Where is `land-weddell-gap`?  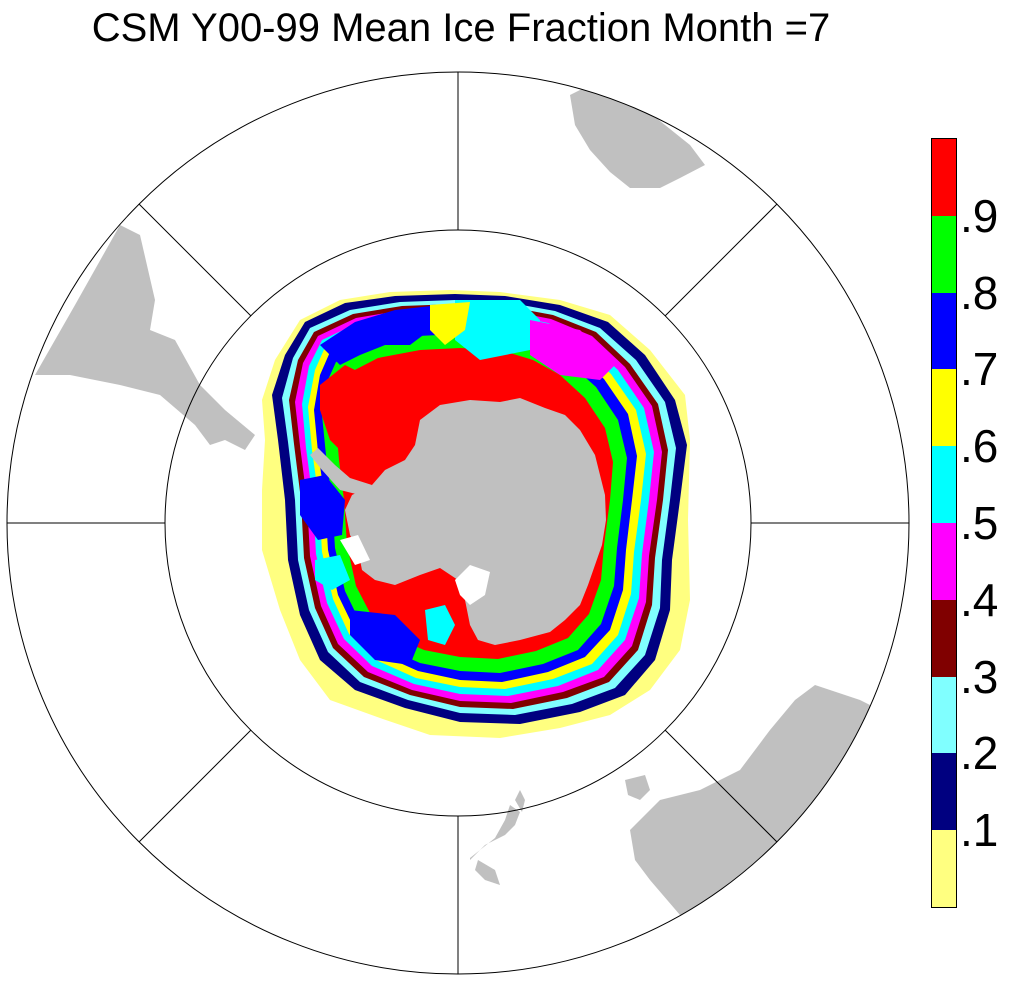 land-weddell-gap is located at coordinates (355, 550).